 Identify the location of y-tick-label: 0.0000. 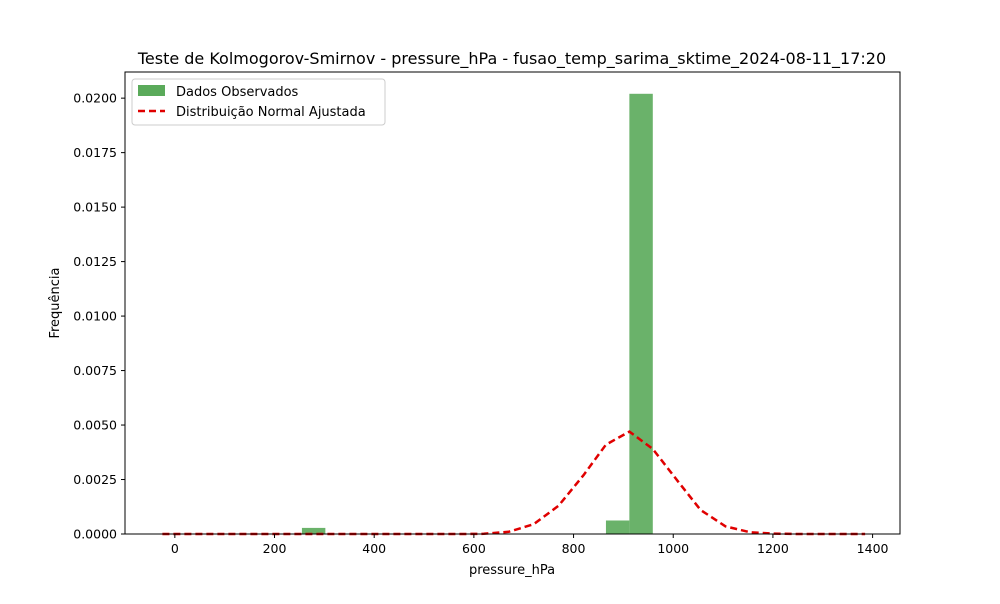
(95, 534).